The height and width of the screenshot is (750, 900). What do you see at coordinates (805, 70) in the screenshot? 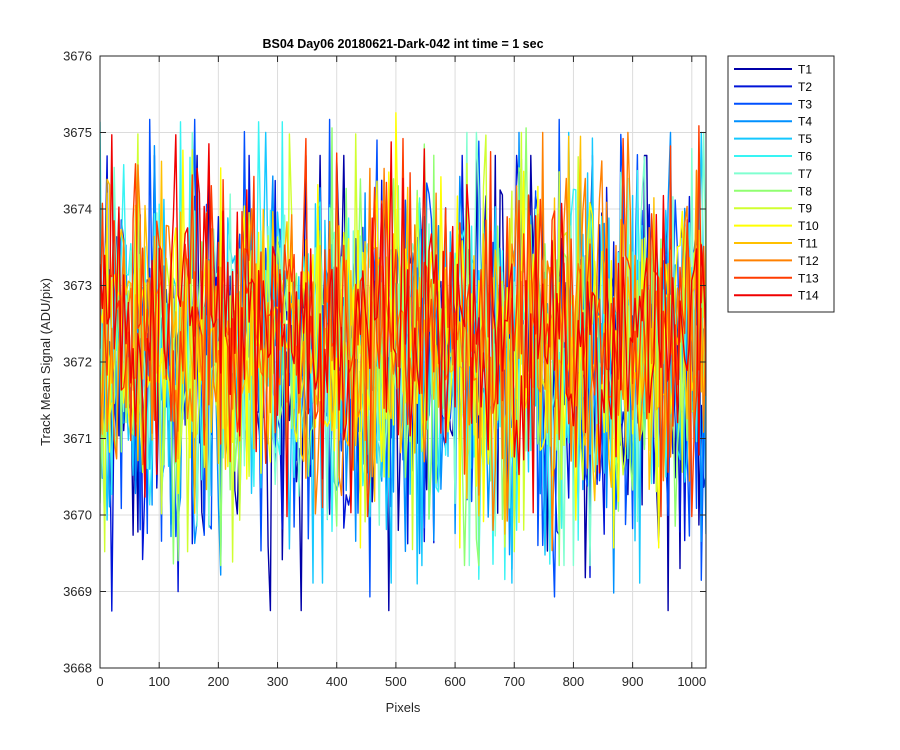
I see `legend-label-t1: T1` at bounding box center [805, 70].